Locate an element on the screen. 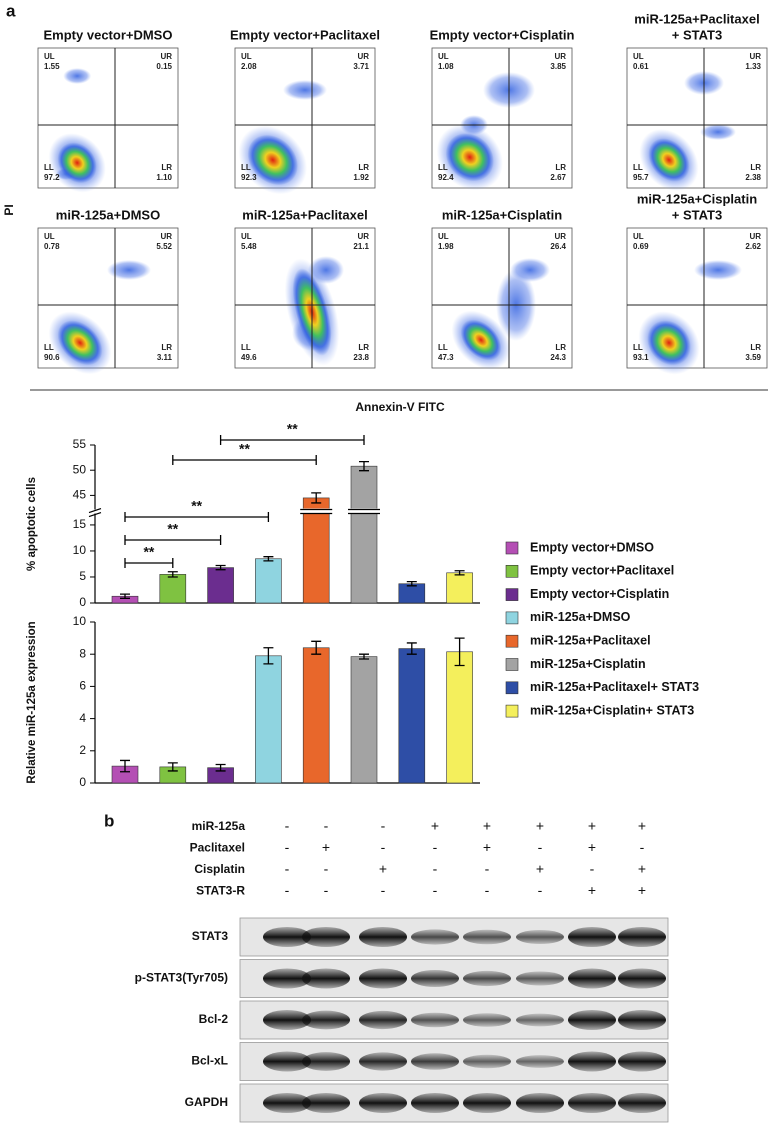 The width and height of the screenshot is (772, 1129). legend-label: Empty vector+DMSO is located at coordinates (592, 547).